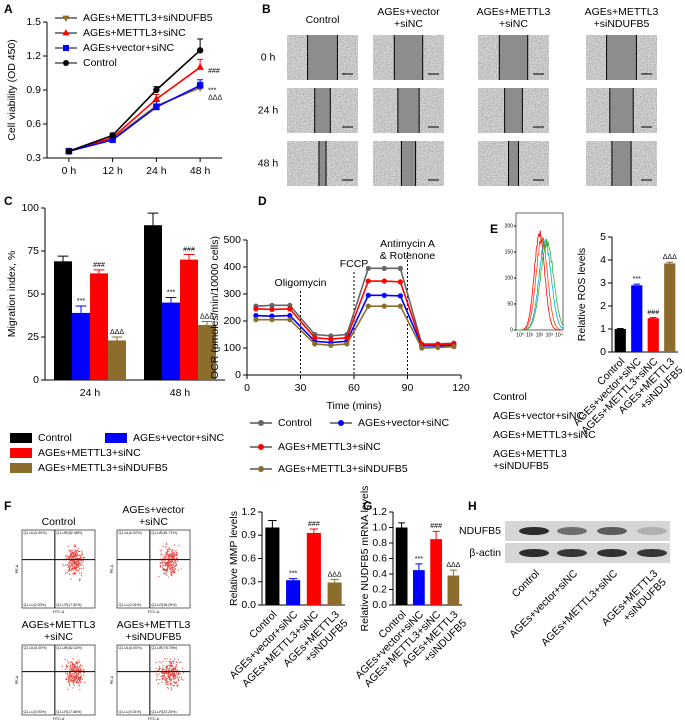 This screenshot has height=722, width=685. Describe the element at coordinates (153, 516) in the screenshot. I see `plot-title: AGEs+vector +siNC` at that location.